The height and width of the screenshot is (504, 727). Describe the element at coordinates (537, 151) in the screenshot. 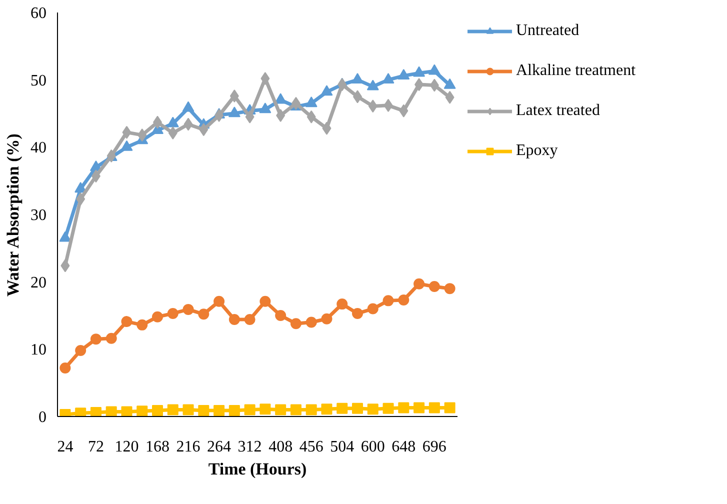

I see `legend-label: Epoxy` at that location.